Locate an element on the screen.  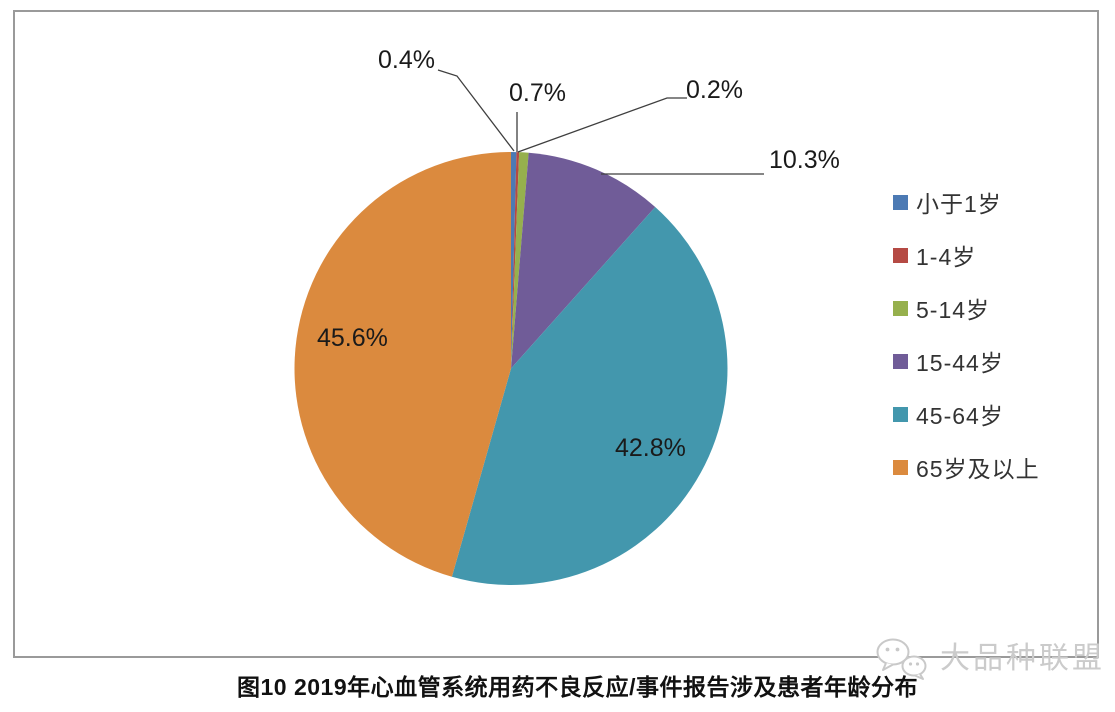
pie-value-label-0: 0.4% is located at coordinates (406, 60).